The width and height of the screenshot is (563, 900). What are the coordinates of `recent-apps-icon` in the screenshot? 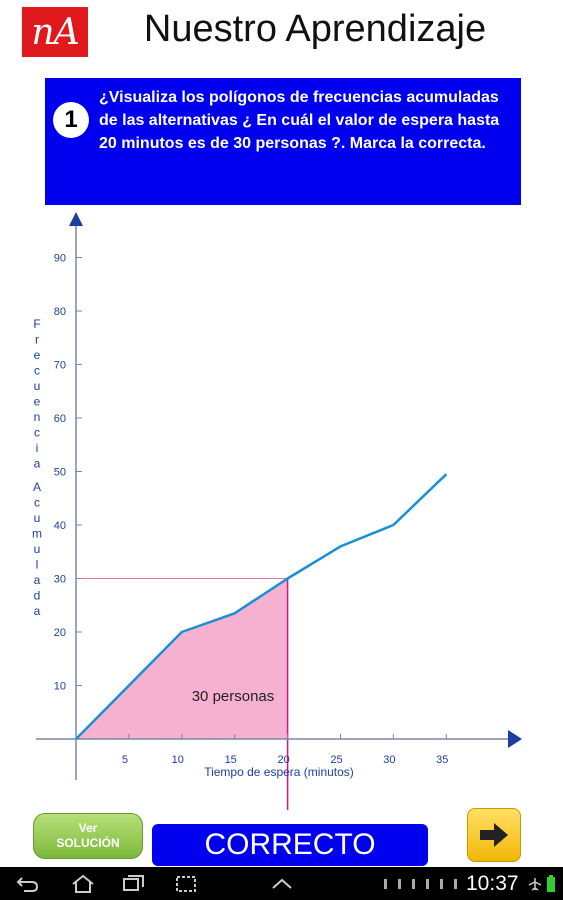 It's located at (134, 883).